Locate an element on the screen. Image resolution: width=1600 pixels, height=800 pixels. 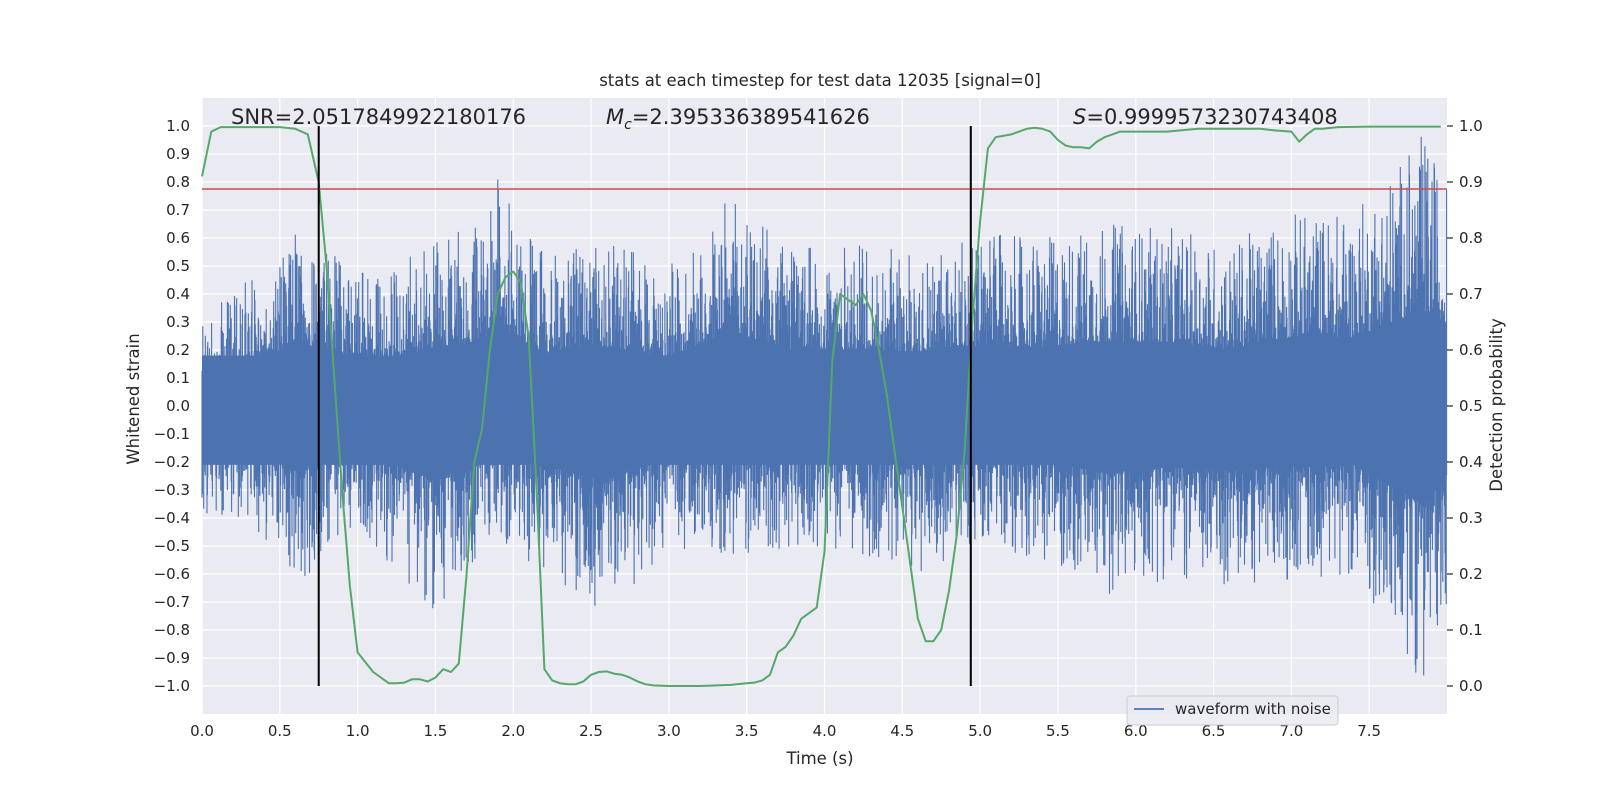
legend: waveform with noise is located at coordinates (1232, 710).